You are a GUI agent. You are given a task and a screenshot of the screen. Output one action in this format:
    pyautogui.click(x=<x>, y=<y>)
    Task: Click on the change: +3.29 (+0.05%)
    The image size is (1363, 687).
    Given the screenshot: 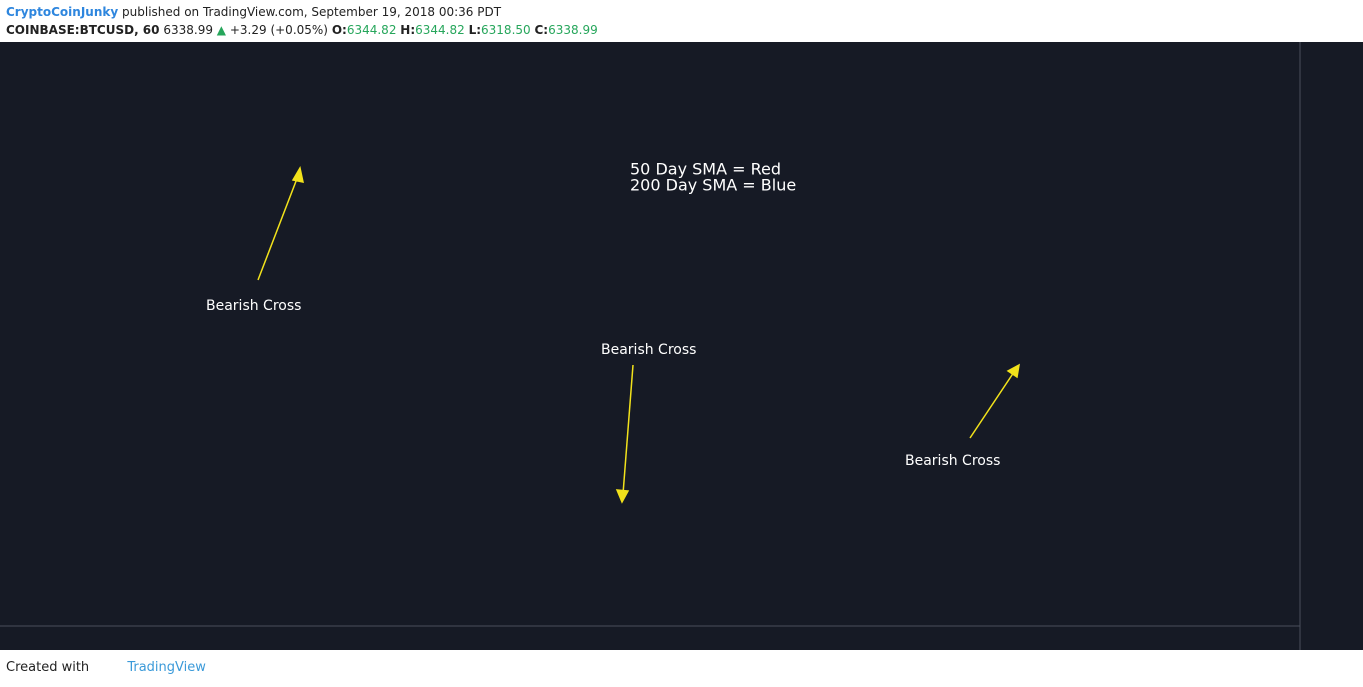 What is the action you would take?
    pyautogui.click(x=278, y=30)
    